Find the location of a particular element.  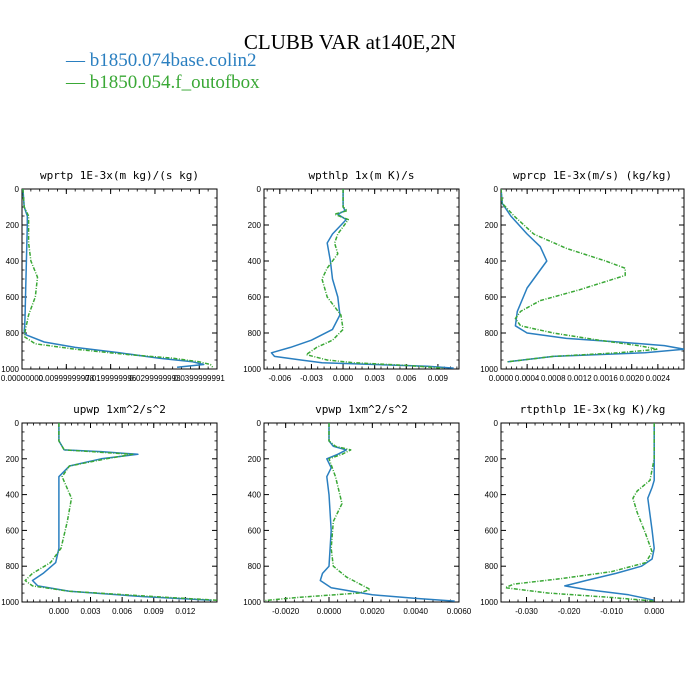

panel-title: wprcp 1E-3x(m/s) (kg/kg) is located at coordinates (592, 175).